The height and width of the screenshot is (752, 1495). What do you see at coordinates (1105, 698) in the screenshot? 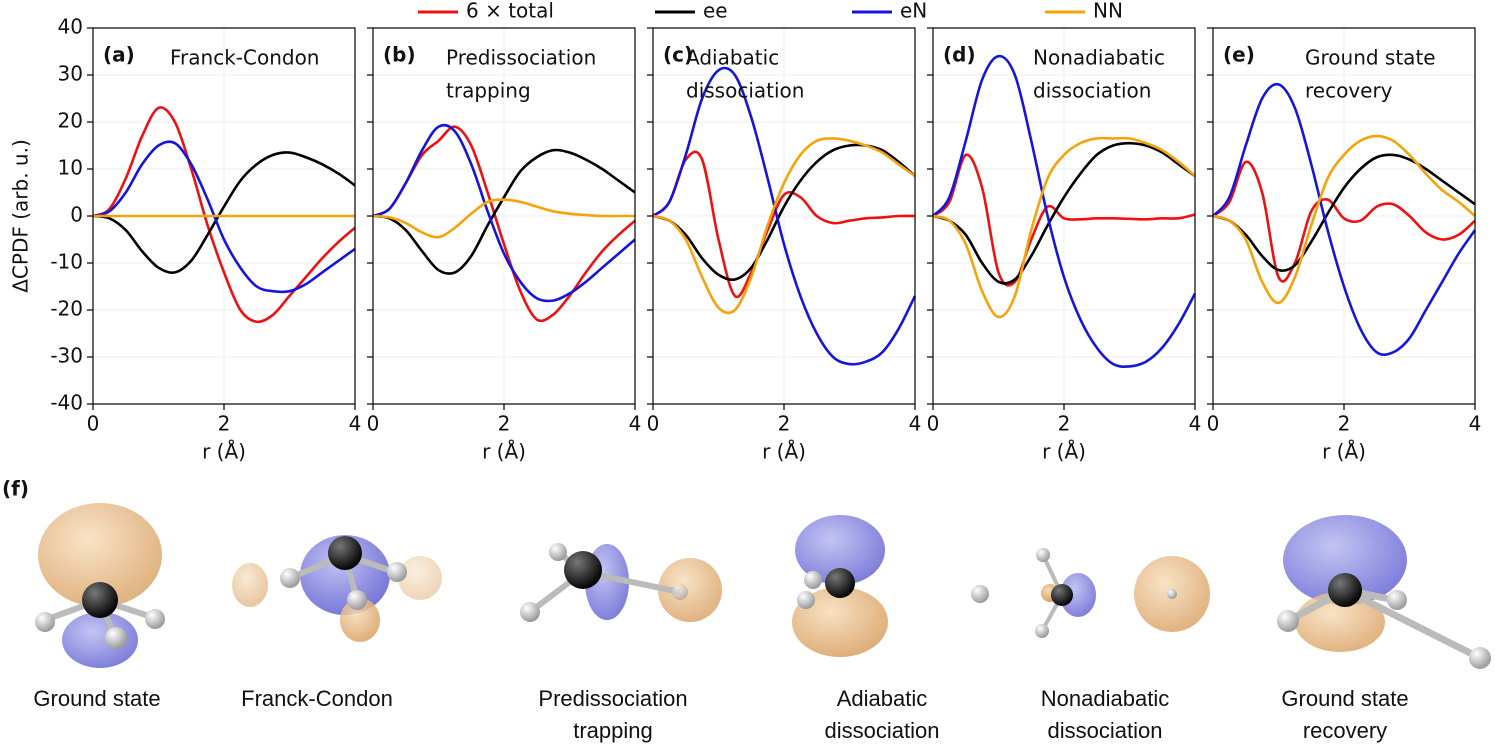
I see `structure-caption: Nonadiabatic` at bounding box center [1105, 698].